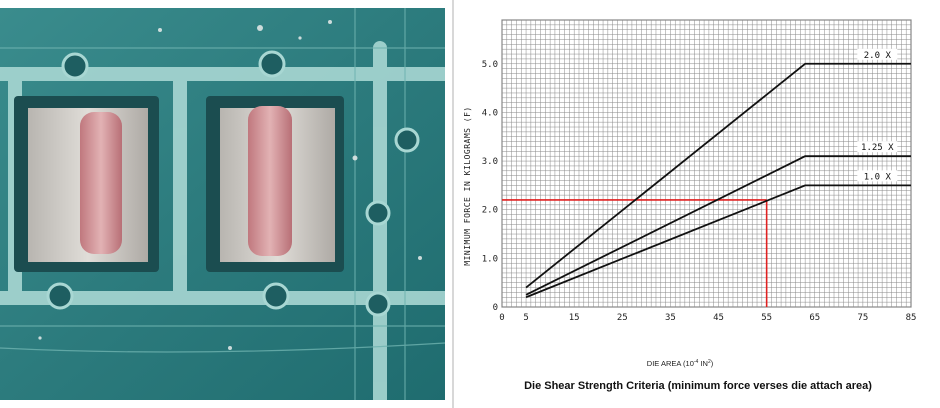  I want to click on x-axis-label-main: DIE AREA (10, so click(670, 363).